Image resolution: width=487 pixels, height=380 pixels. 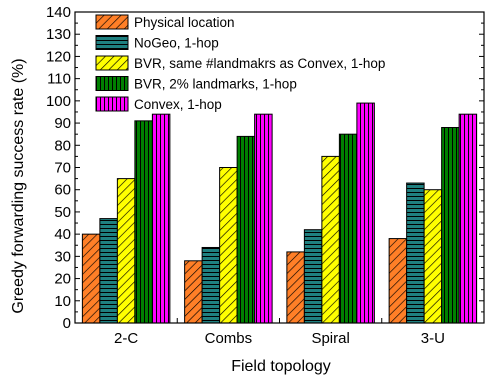 What do you see at coordinates (58, 56) in the screenshot?
I see `y-tick-label: 120` at bounding box center [58, 56].